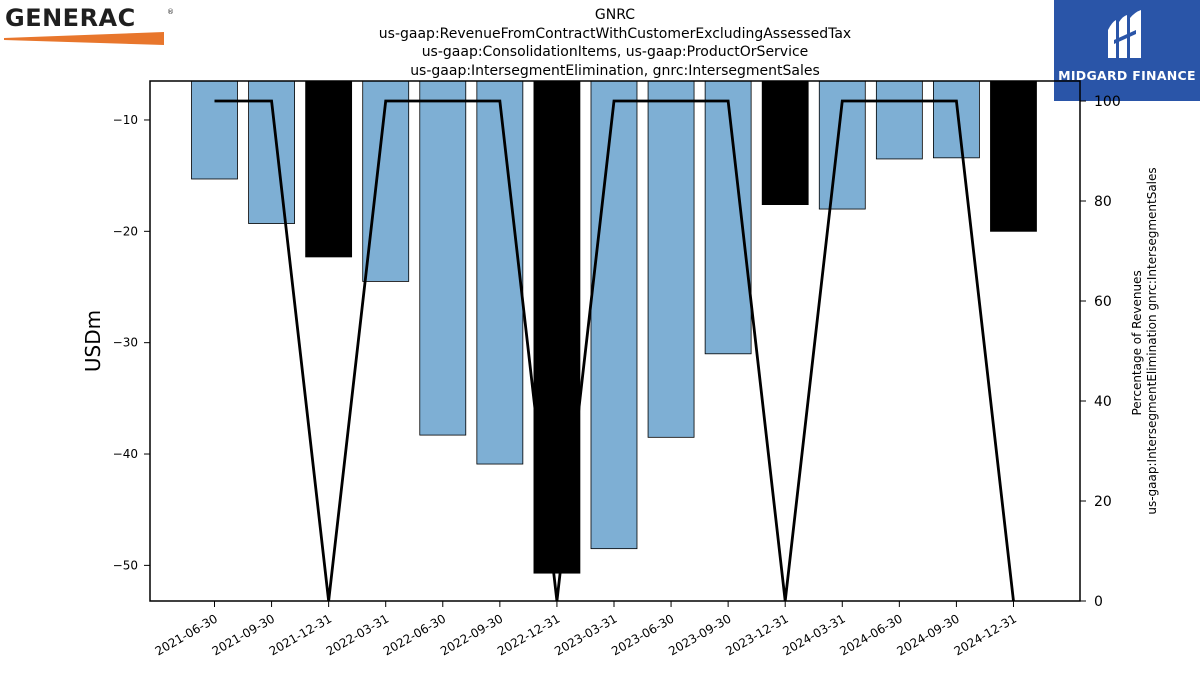  Describe the element at coordinates (1124, 34) in the screenshot. I see `midgard-finance-emblem-icon` at that location.